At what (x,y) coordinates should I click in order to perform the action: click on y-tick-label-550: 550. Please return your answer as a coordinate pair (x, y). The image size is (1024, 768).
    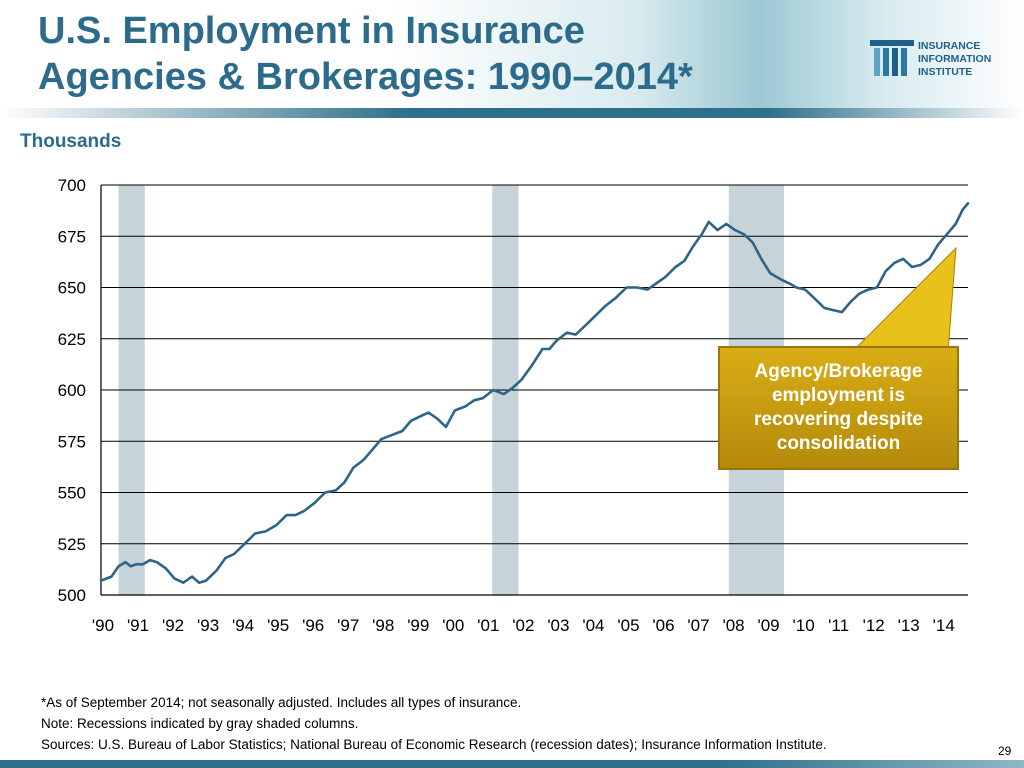
    Looking at the image, I should click on (72, 493).